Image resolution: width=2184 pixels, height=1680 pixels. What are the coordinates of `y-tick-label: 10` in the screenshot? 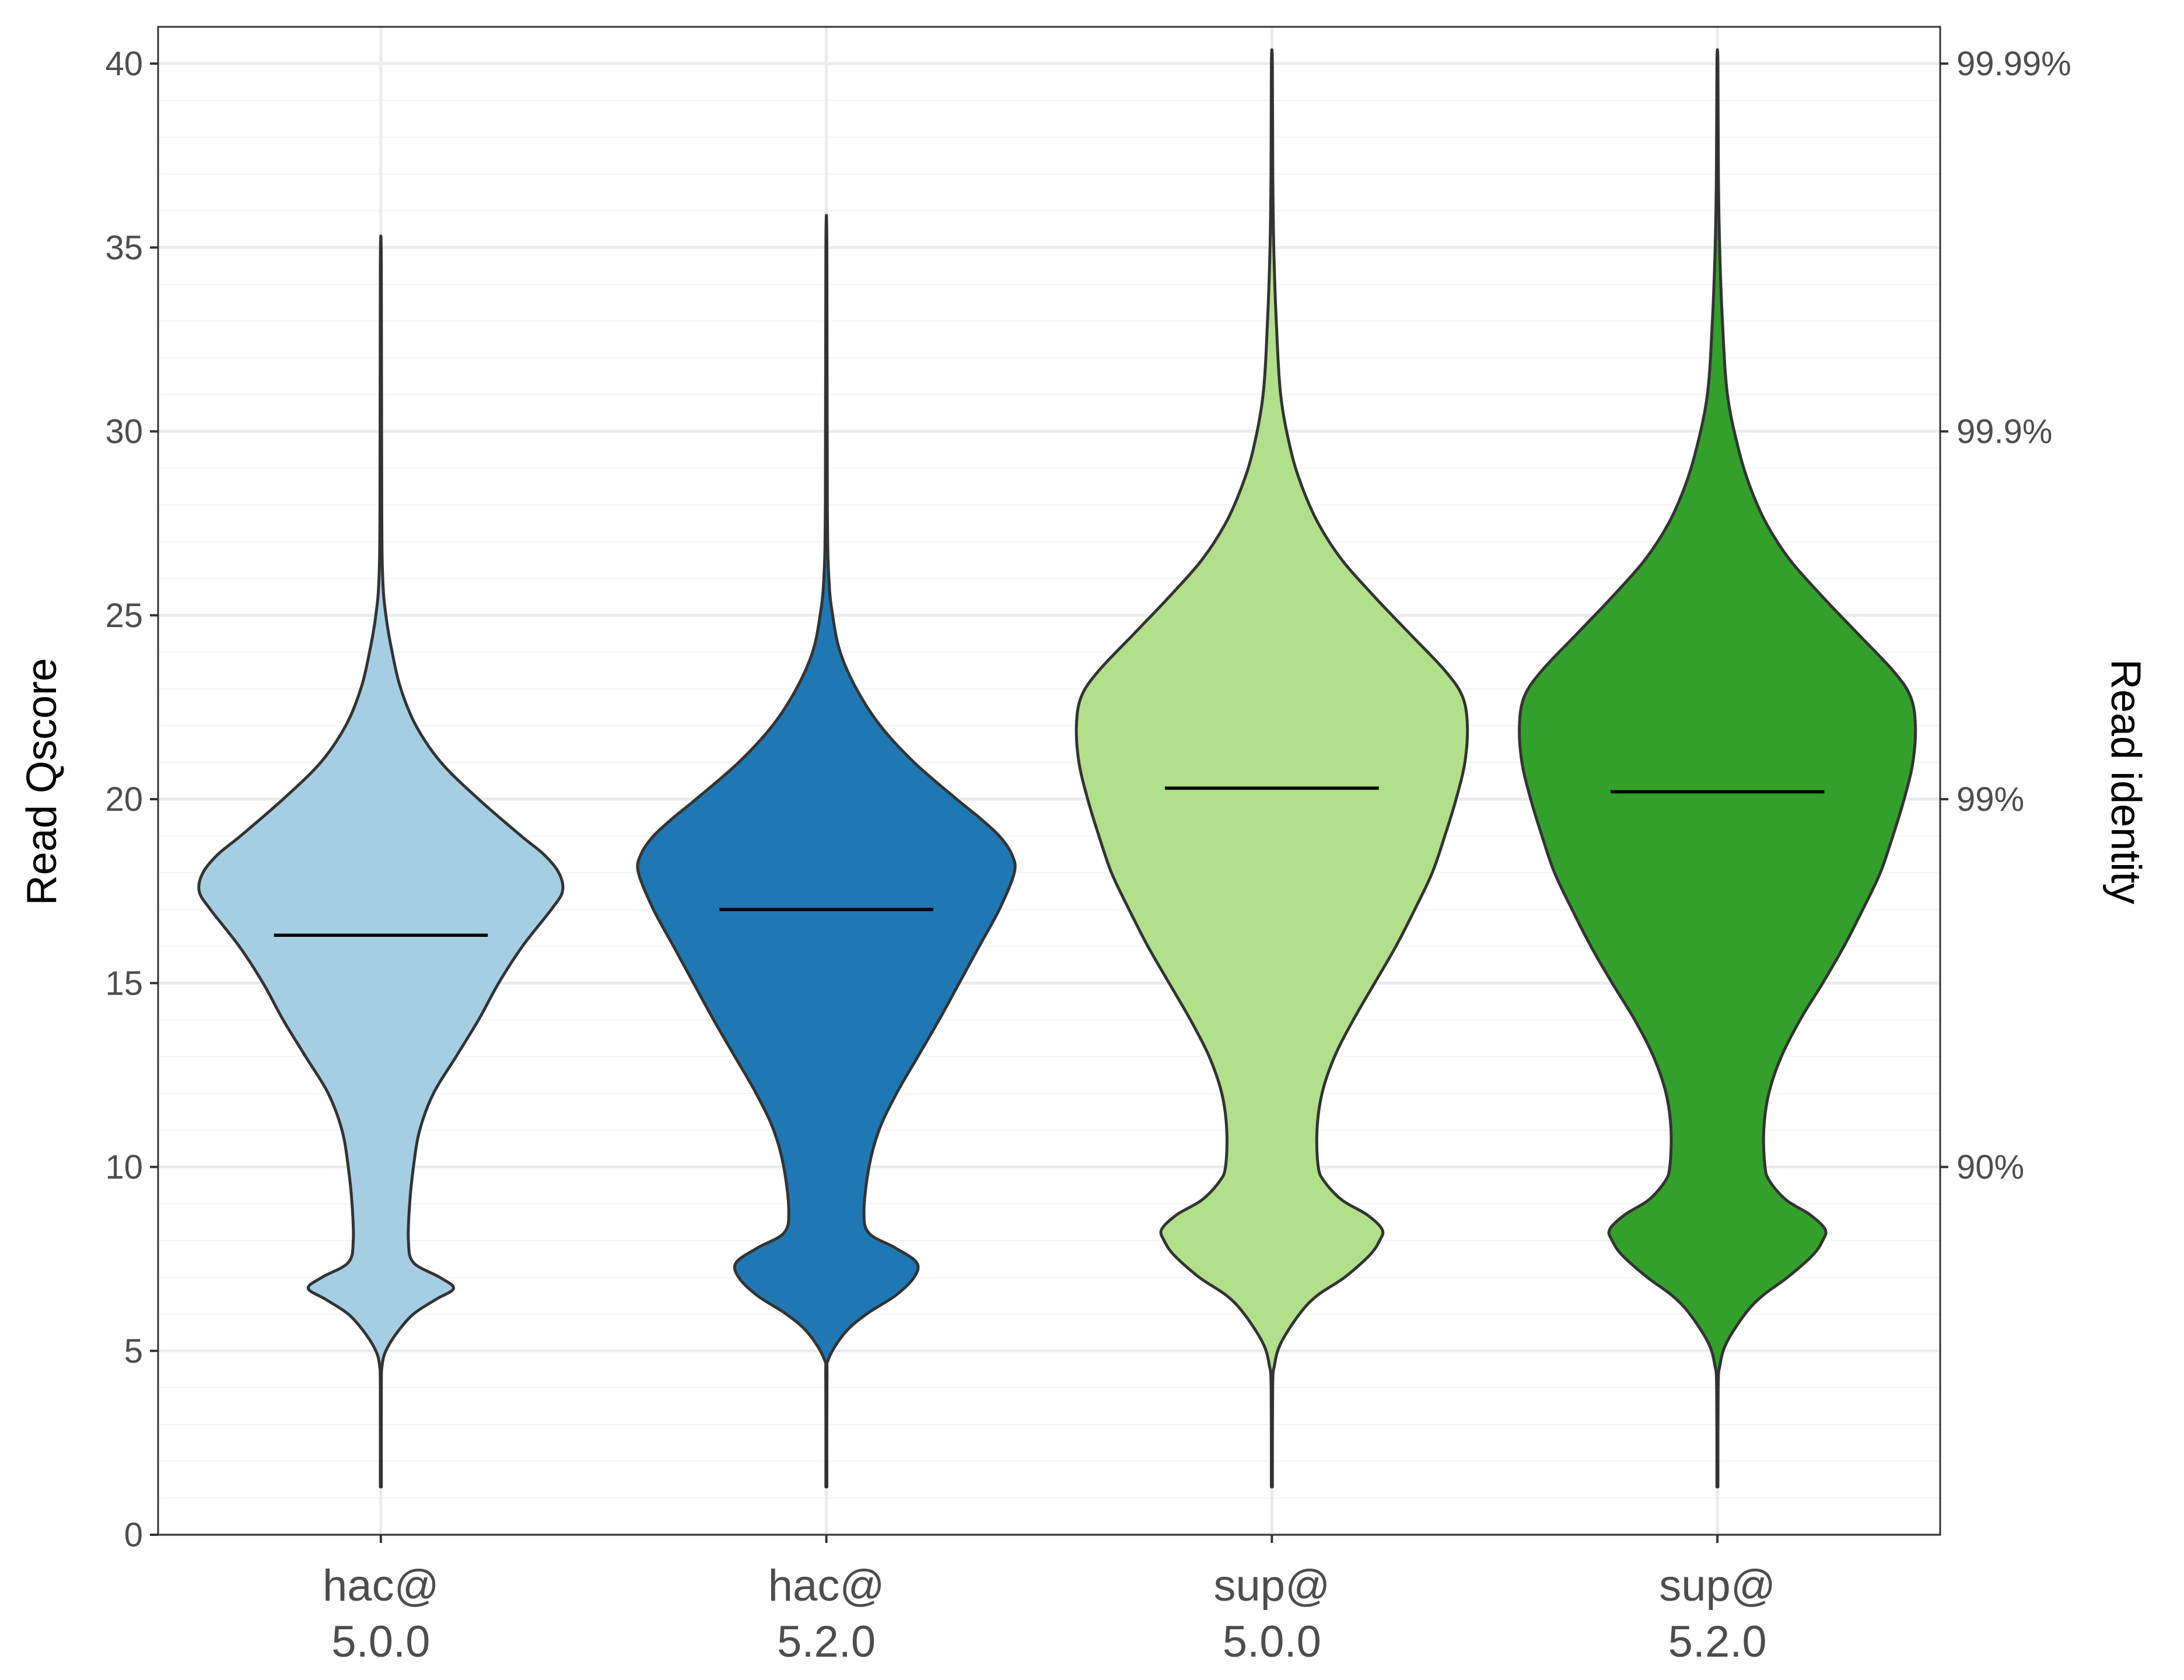 It's located at (124, 1167).